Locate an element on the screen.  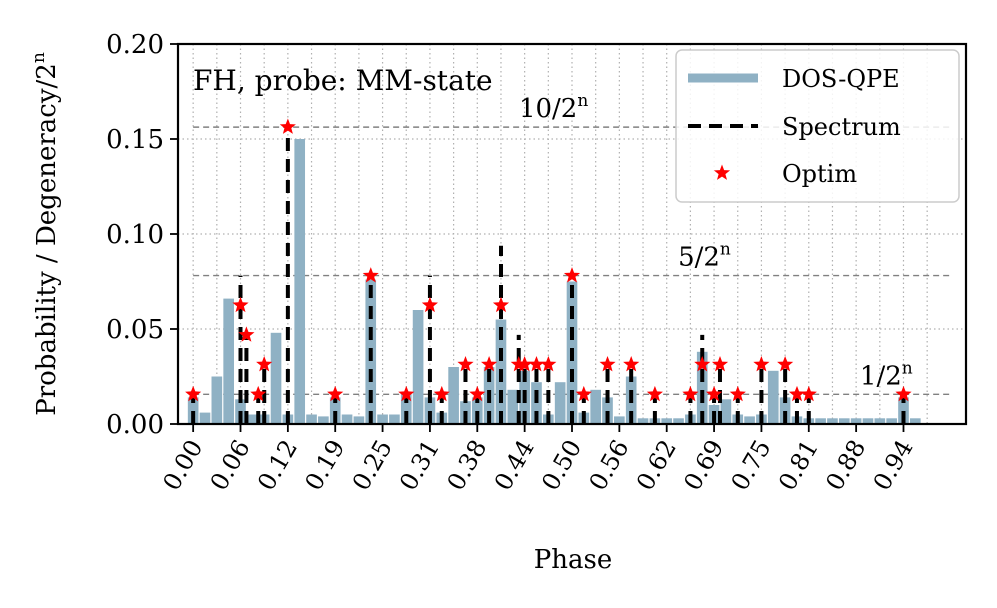
y-axis-ticks: 0.00 0.05 0.10 0.15 0.20 is located at coordinates (142, 235).